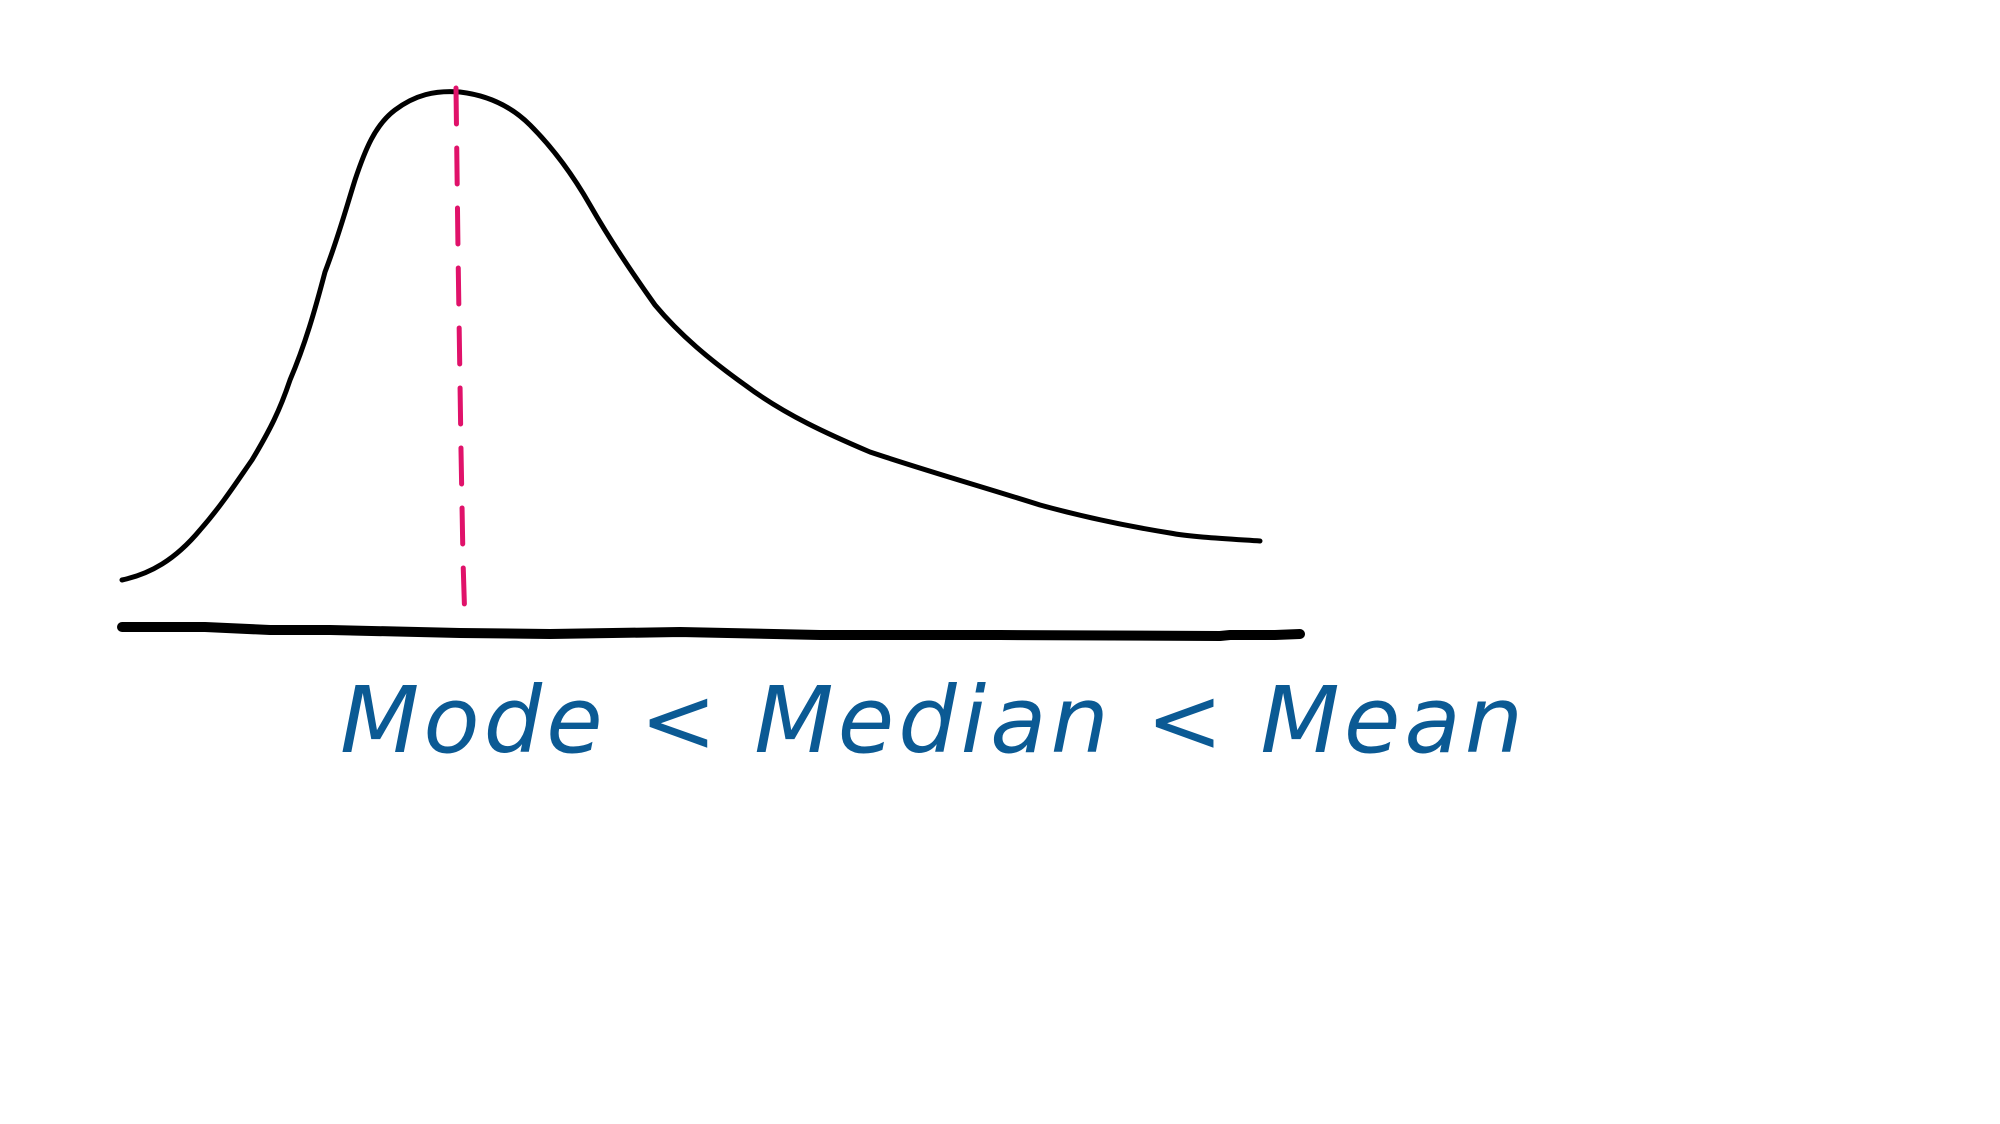  I want to click on x-axis-line, so click(711, 631).